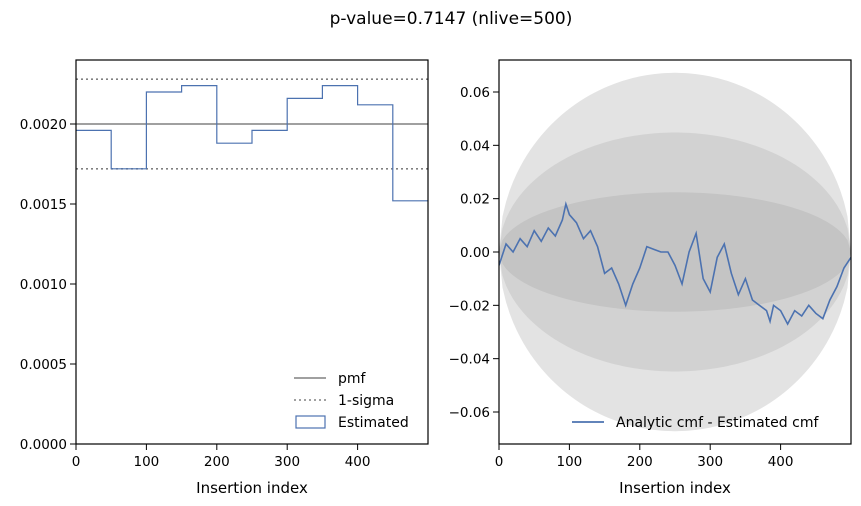  I want to click on left-x-axis-label: Insertion index, so click(252, 488).